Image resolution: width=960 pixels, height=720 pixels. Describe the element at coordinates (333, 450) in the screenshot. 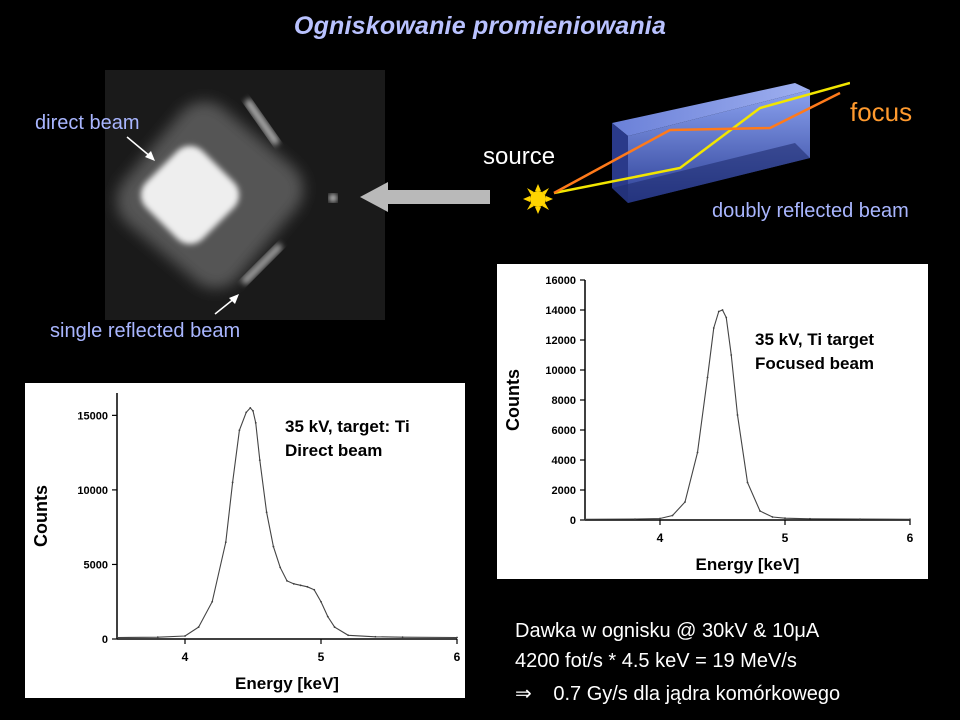

I see `chart-annotation: Direct beam` at that location.